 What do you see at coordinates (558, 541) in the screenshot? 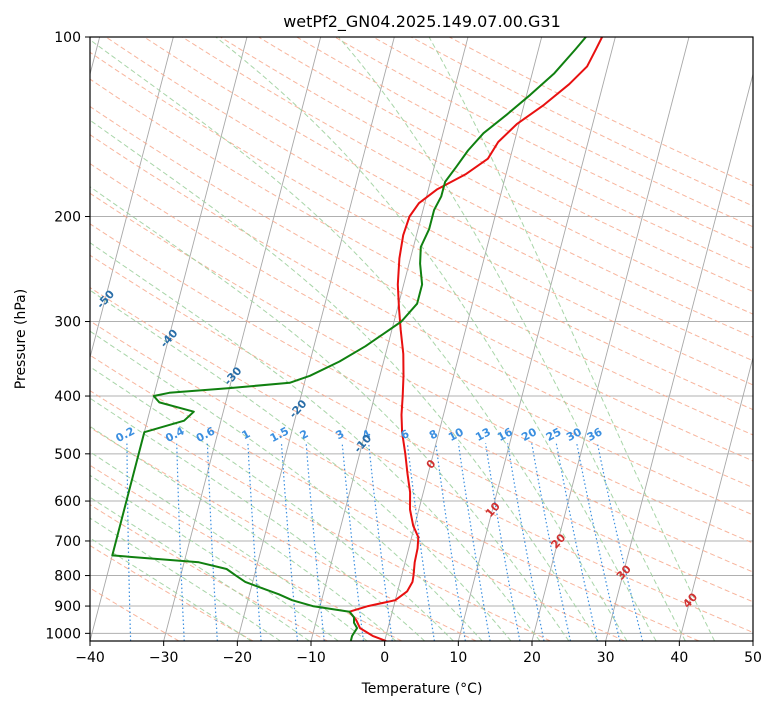
I see `moist-adiabat-label: 20` at bounding box center [558, 541].